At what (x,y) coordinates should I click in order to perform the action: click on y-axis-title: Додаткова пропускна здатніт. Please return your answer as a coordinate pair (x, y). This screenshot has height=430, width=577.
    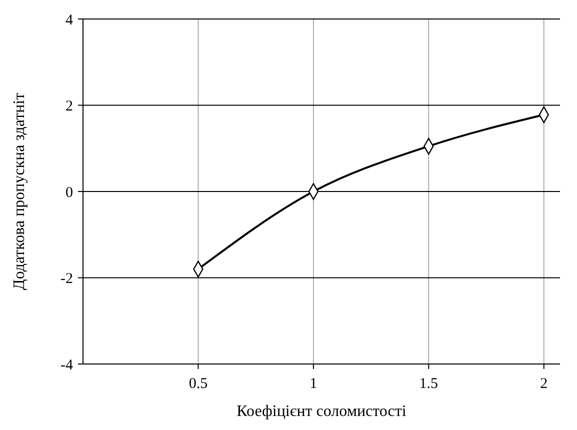
    Looking at the image, I should click on (19, 191).